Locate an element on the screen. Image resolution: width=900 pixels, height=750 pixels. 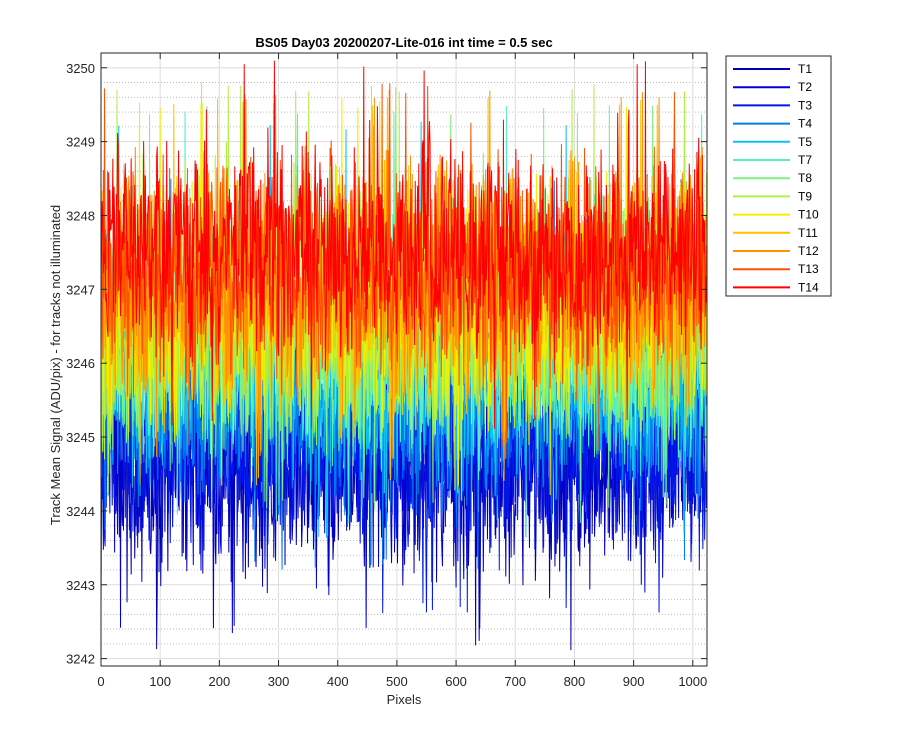
y-tick-label: 3249 is located at coordinates (80, 142).